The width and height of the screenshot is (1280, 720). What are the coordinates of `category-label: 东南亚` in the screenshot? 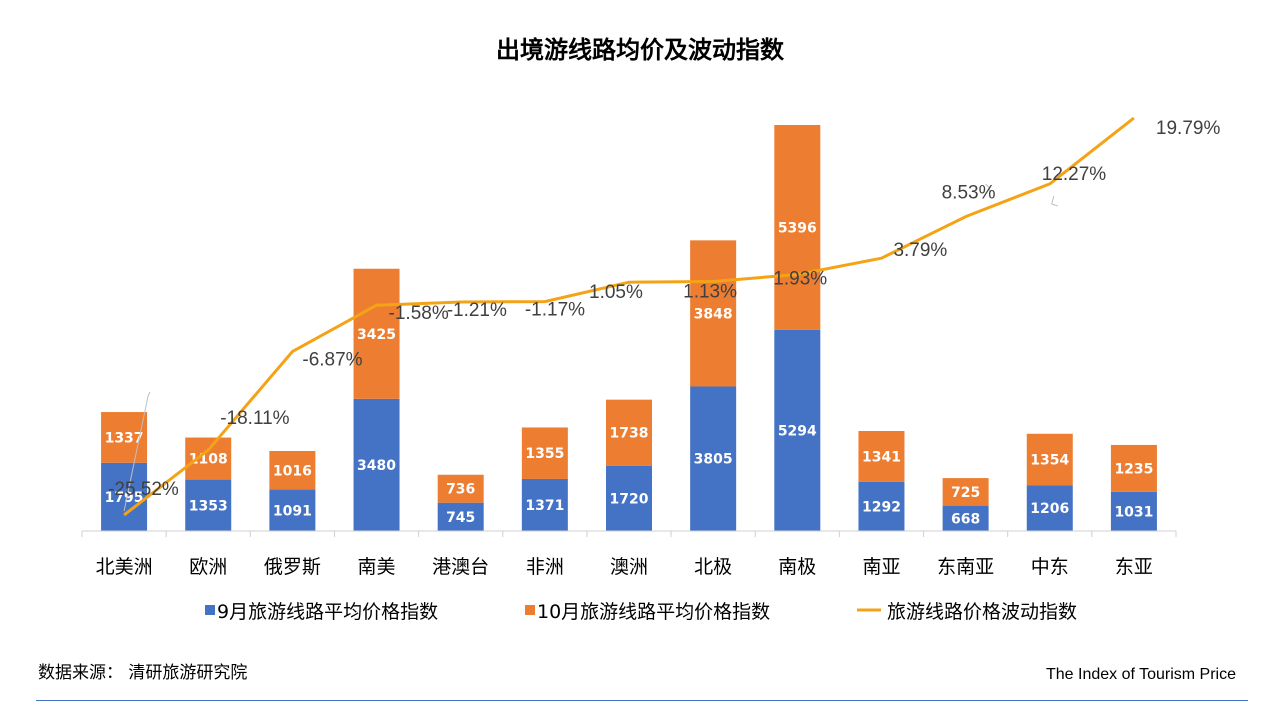 It's located at (965, 567).